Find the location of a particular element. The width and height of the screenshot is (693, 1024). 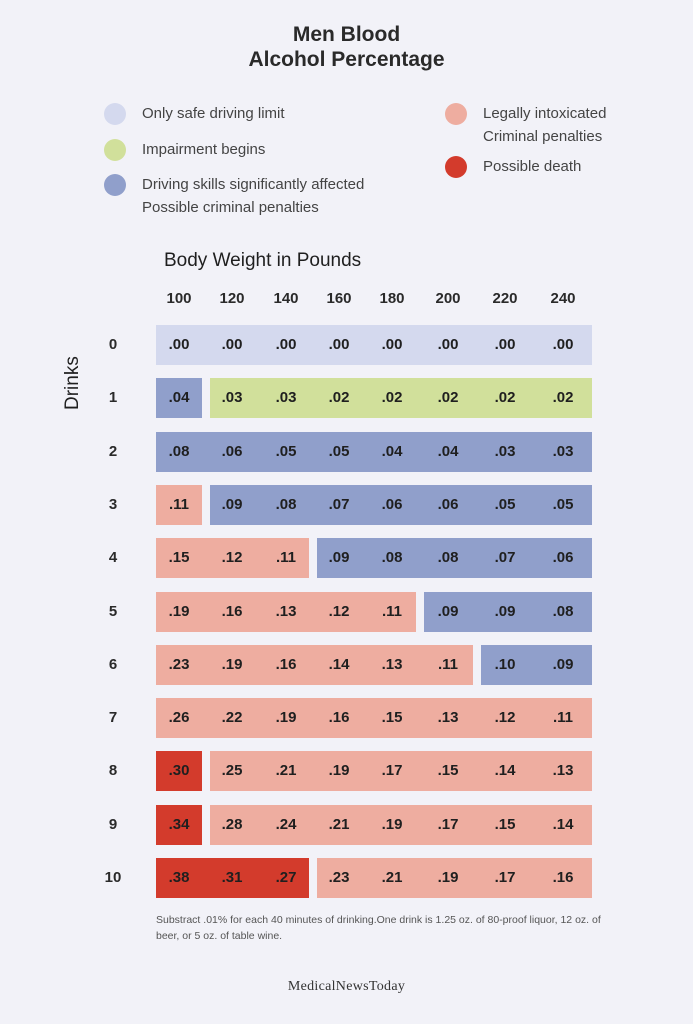

drinks-label: 0 is located at coordinates (113, 344).